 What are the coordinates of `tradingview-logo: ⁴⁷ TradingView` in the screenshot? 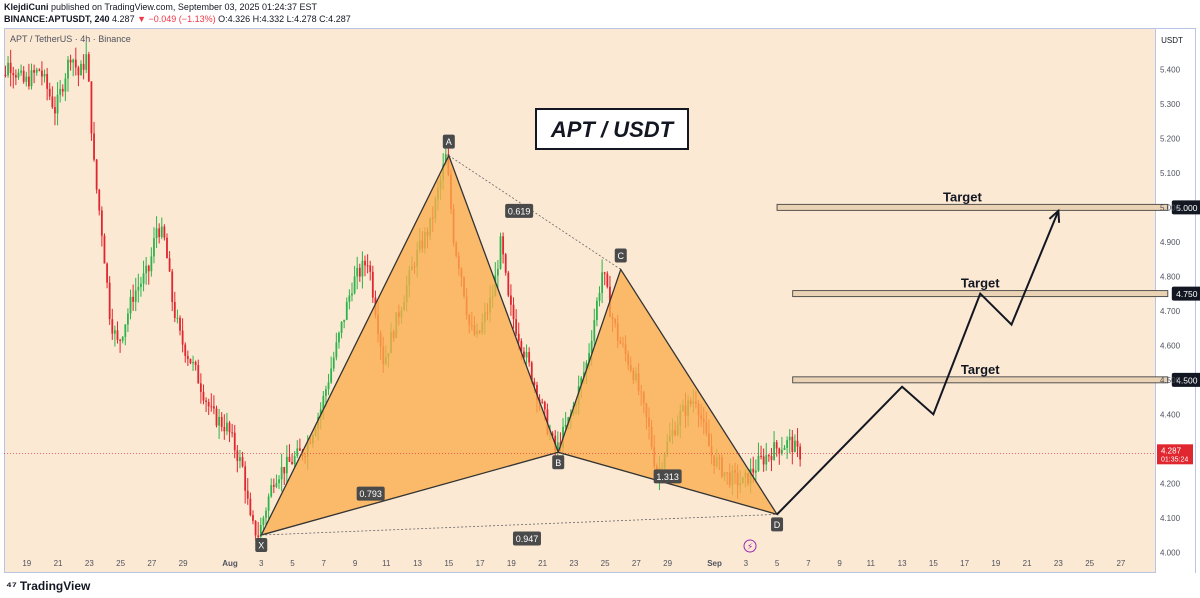 It's located at (48, 586).